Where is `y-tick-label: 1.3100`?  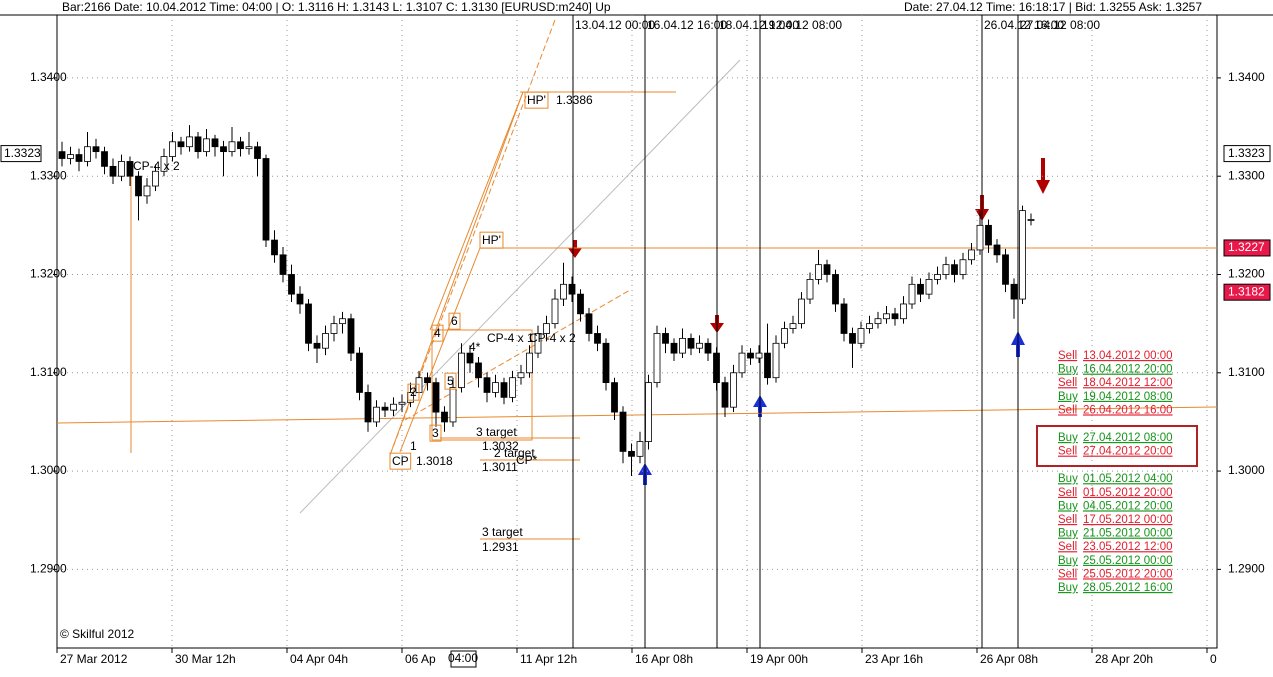
y-tick-label: 1.3100 is located at coordinates (48, 372).